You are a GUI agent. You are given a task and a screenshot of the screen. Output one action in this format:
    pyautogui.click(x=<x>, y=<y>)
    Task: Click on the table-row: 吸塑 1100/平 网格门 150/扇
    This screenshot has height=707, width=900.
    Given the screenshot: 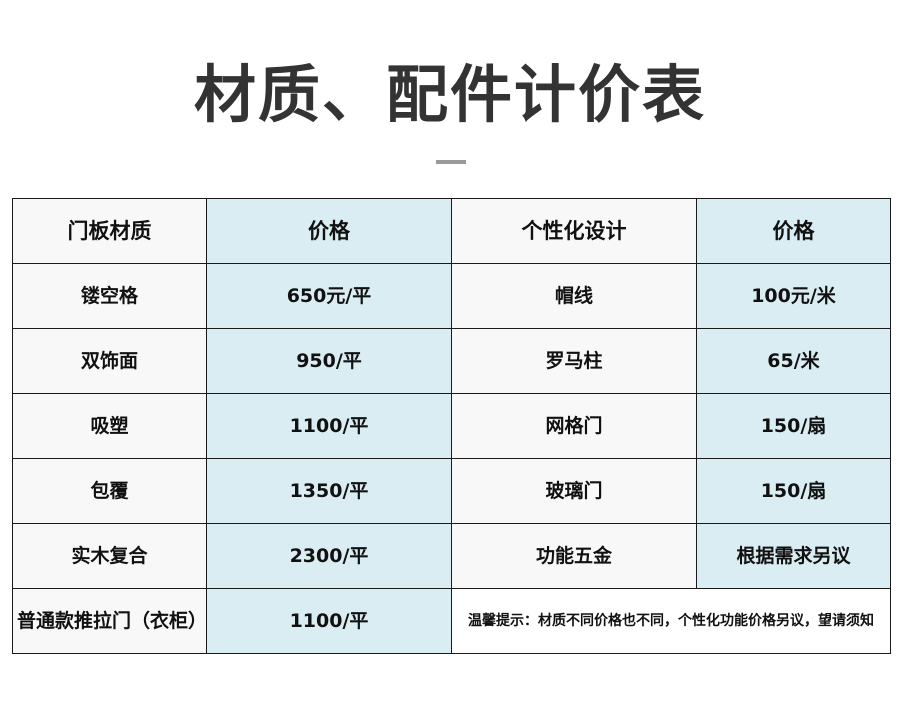 What is the action you would take?
    pyautogui.click(x=451, y=426)
    